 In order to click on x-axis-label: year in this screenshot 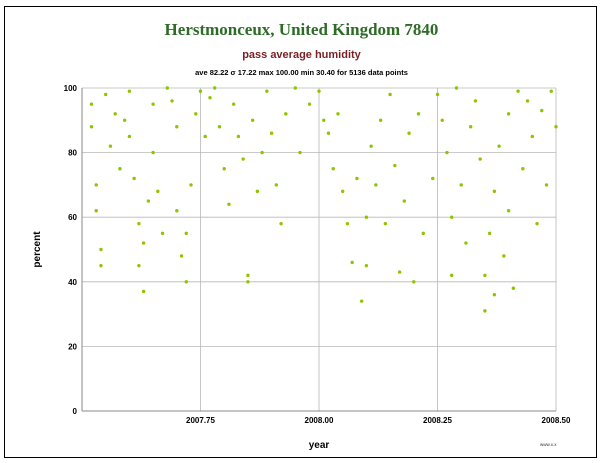, I will do `click(319, 445)`.